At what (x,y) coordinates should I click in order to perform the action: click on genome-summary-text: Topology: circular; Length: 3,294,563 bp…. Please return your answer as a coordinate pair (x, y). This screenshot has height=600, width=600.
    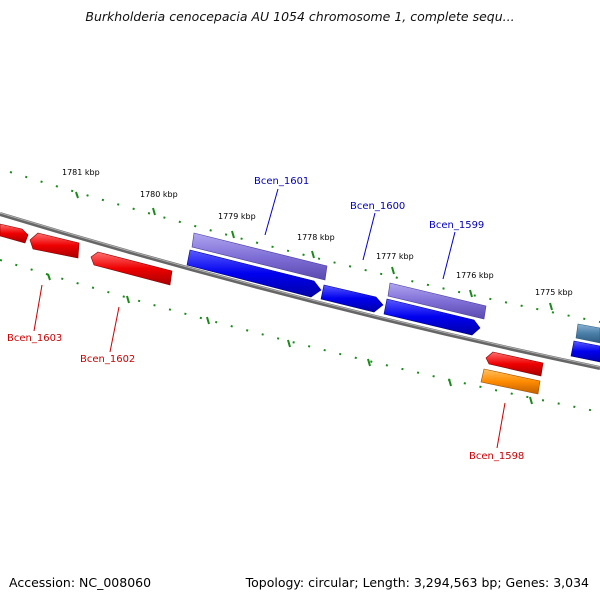
    Looking at the image, I should click on (417, 582).